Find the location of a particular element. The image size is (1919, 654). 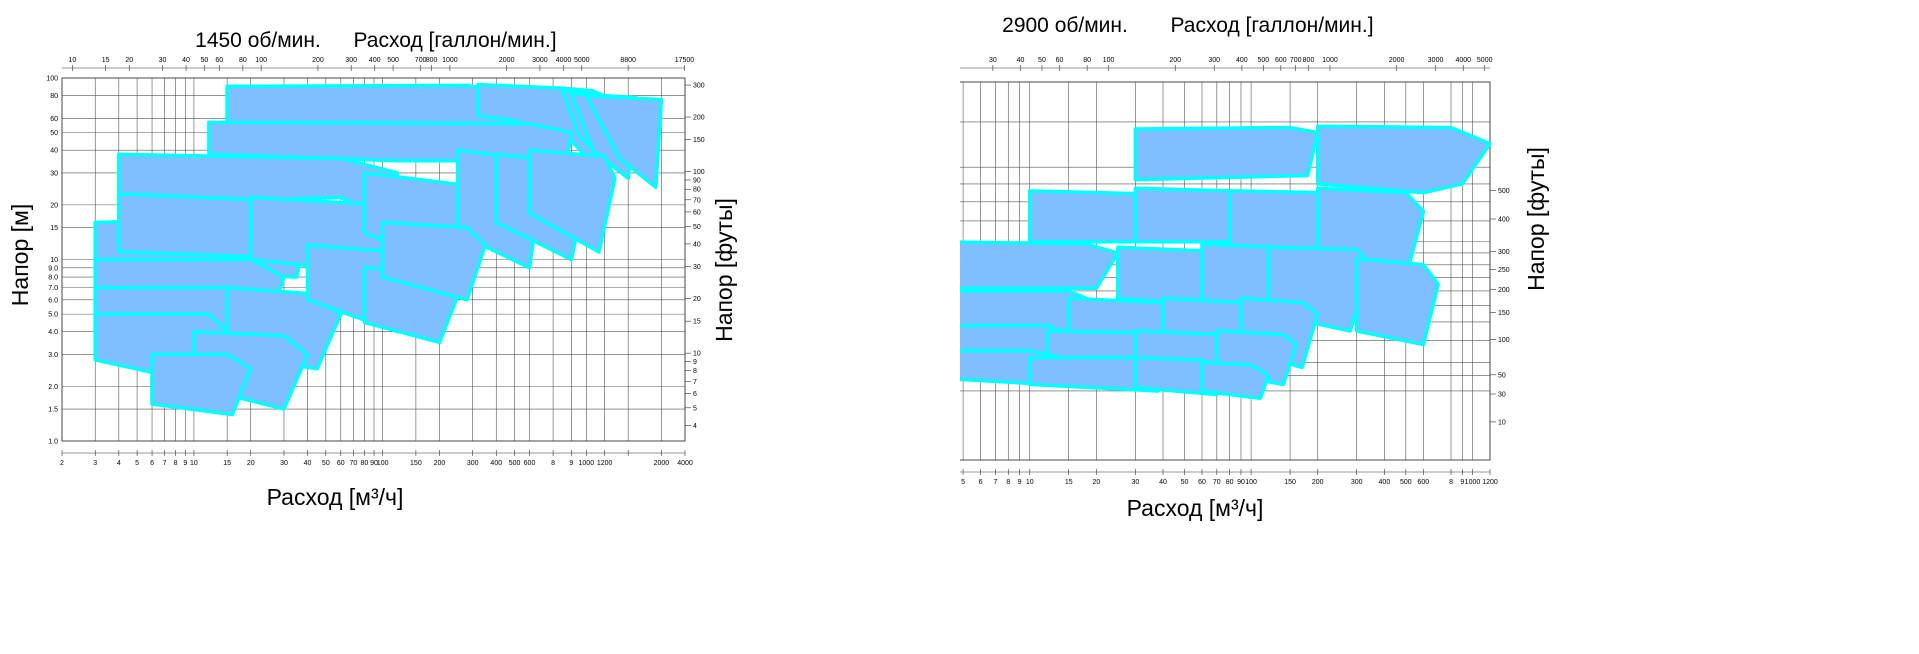

top-tick-label: 700 is located at coordinates (1296, 60).